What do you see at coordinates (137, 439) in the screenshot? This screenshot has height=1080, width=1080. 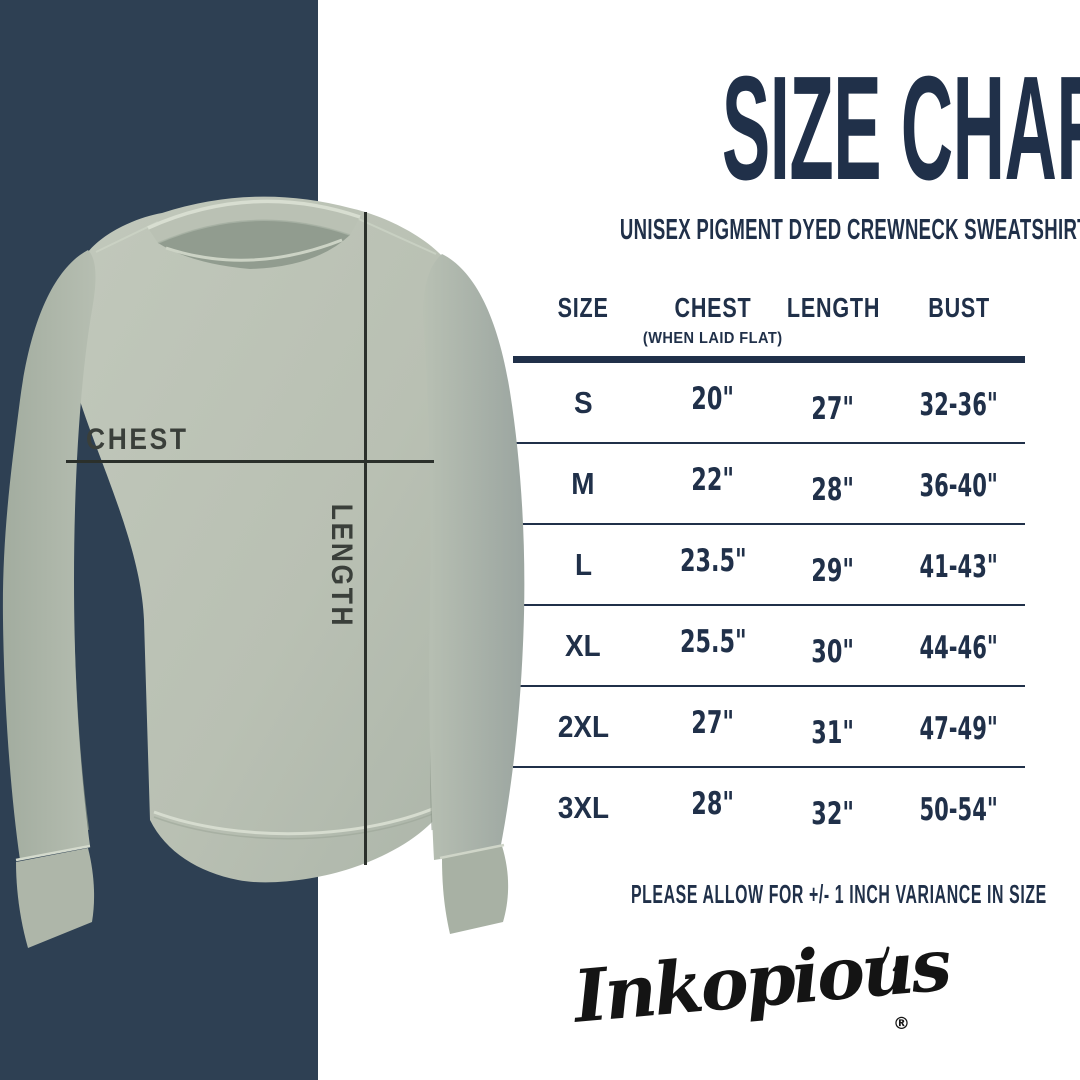 I see `chest-measure-label: CHEST` at bounding box center [137, 439].